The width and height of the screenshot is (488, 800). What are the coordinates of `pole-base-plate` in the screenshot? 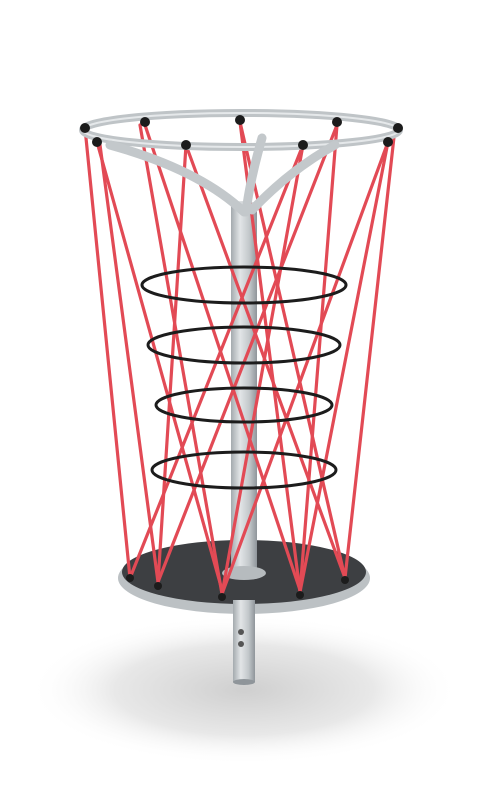 It's located at (244, 573).